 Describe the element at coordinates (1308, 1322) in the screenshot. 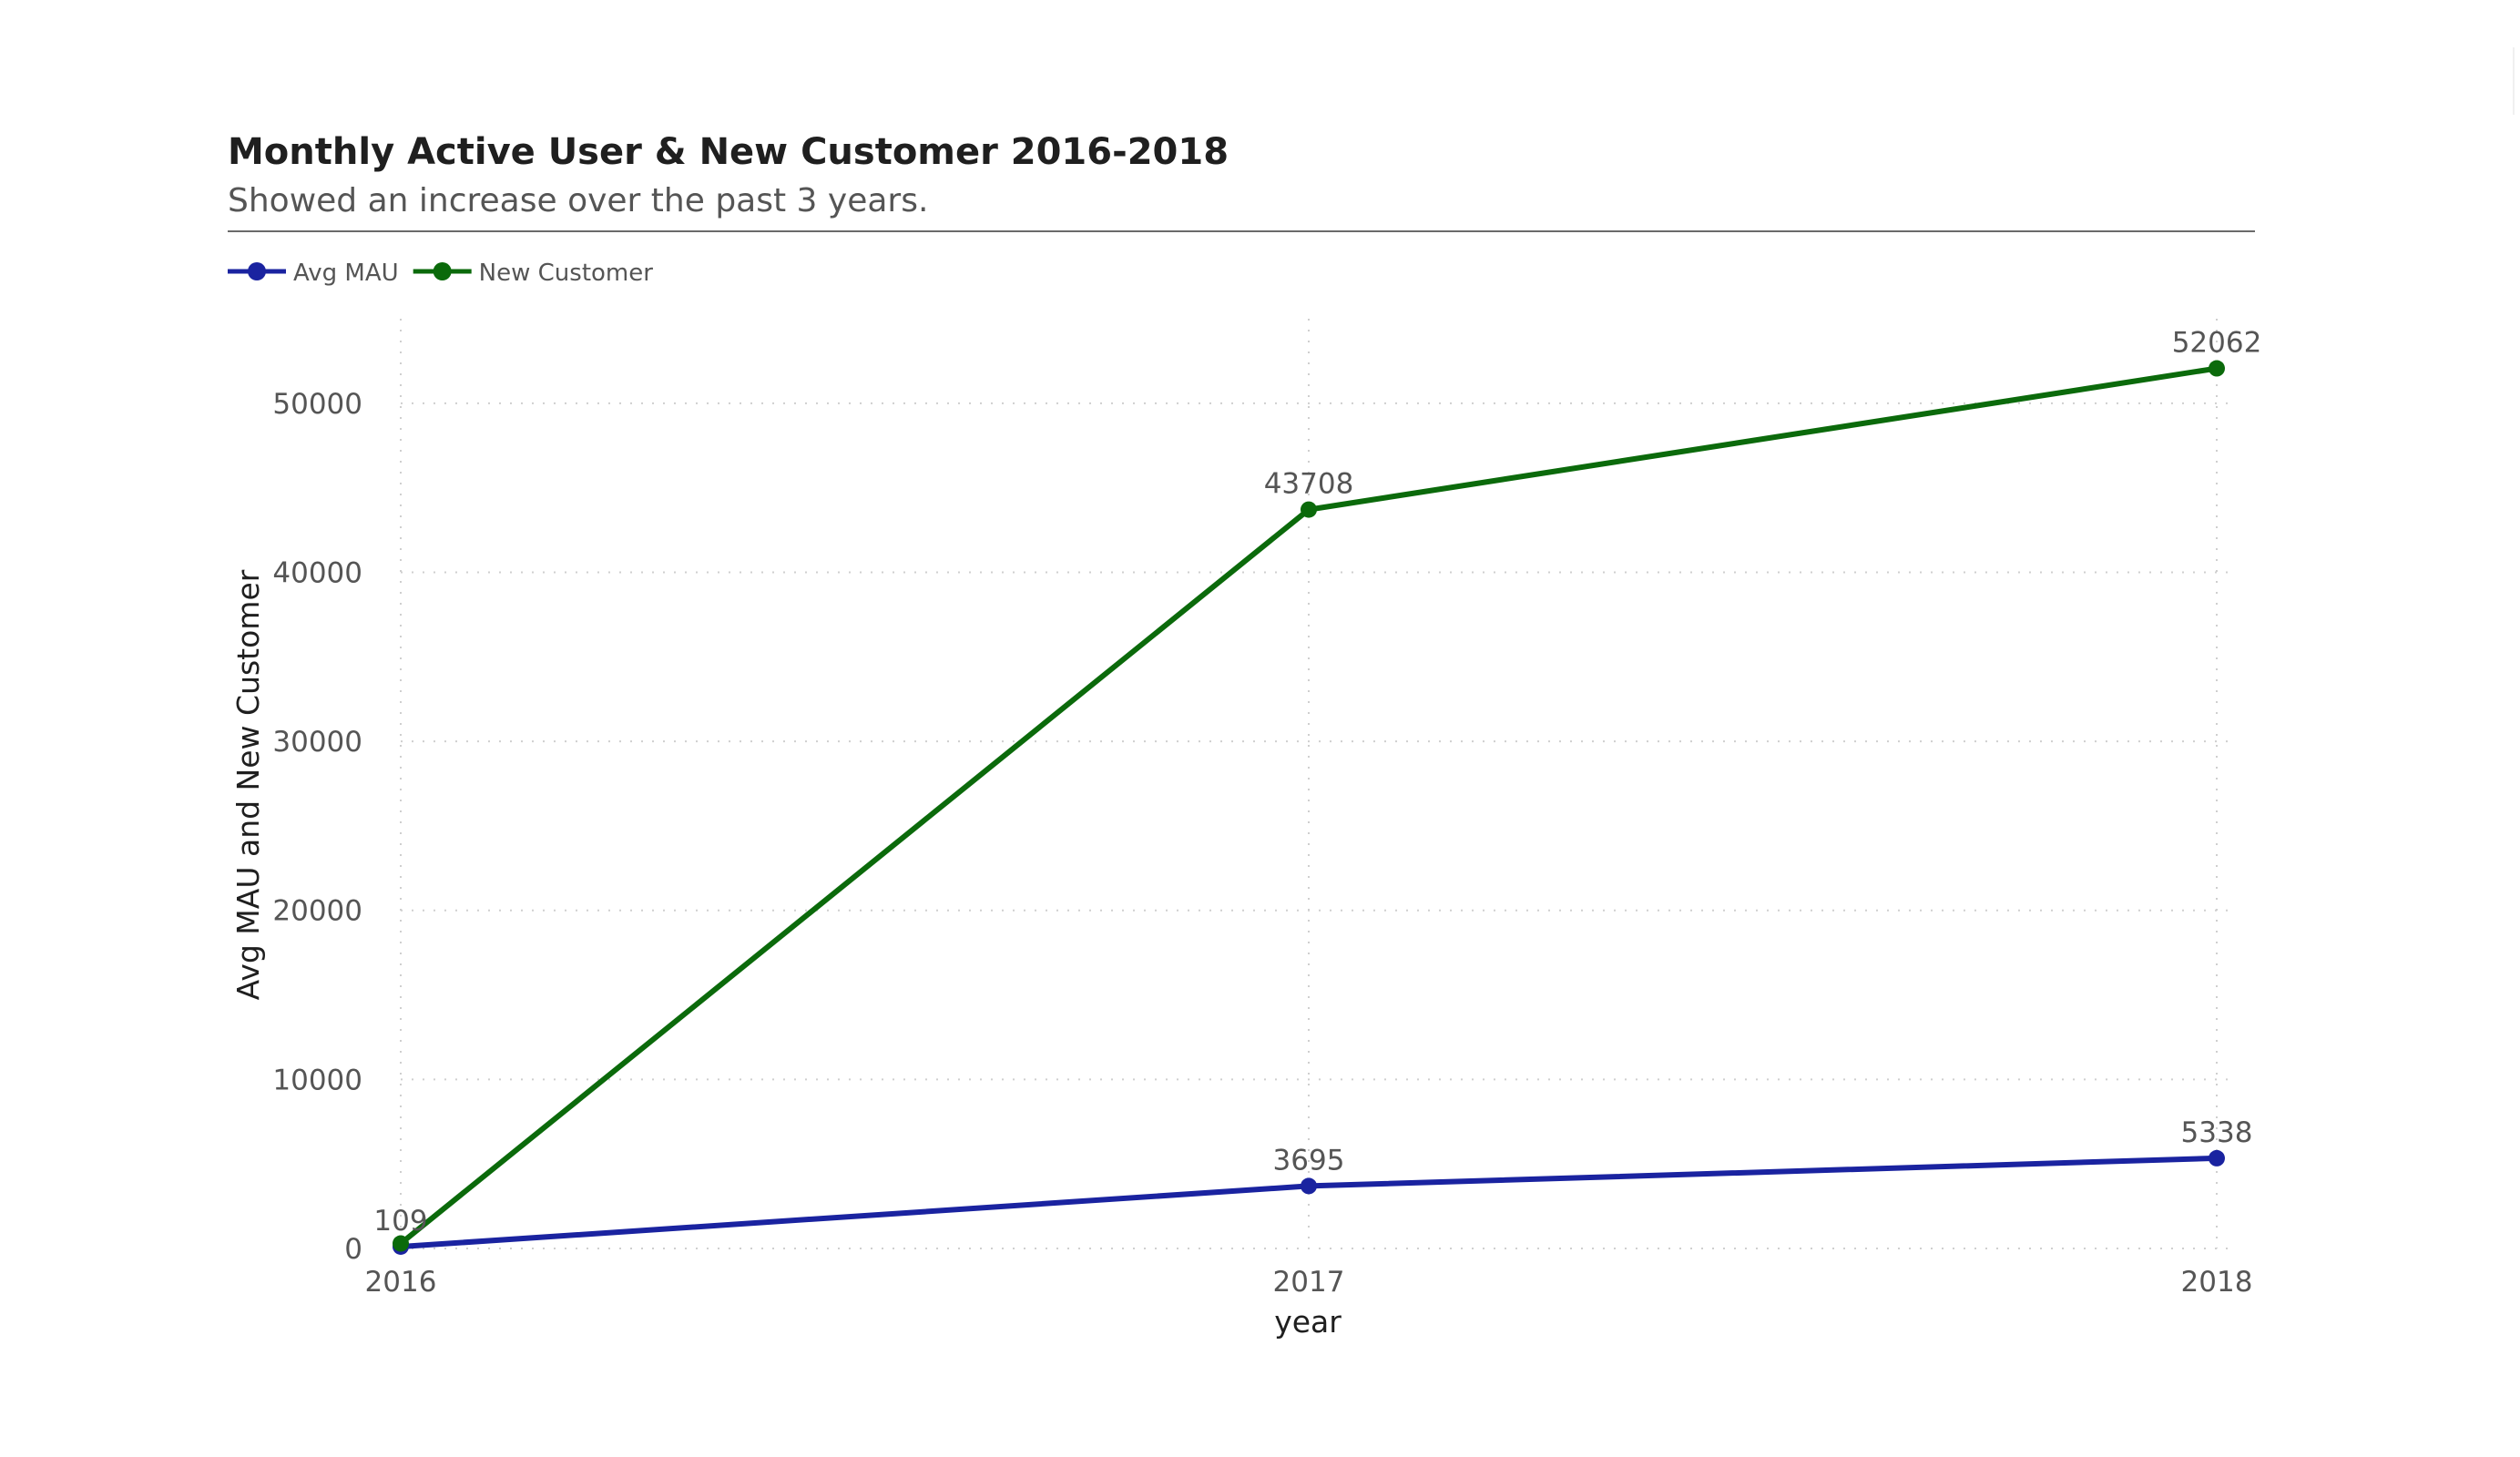

I see `x-axis-title: year` at that location.